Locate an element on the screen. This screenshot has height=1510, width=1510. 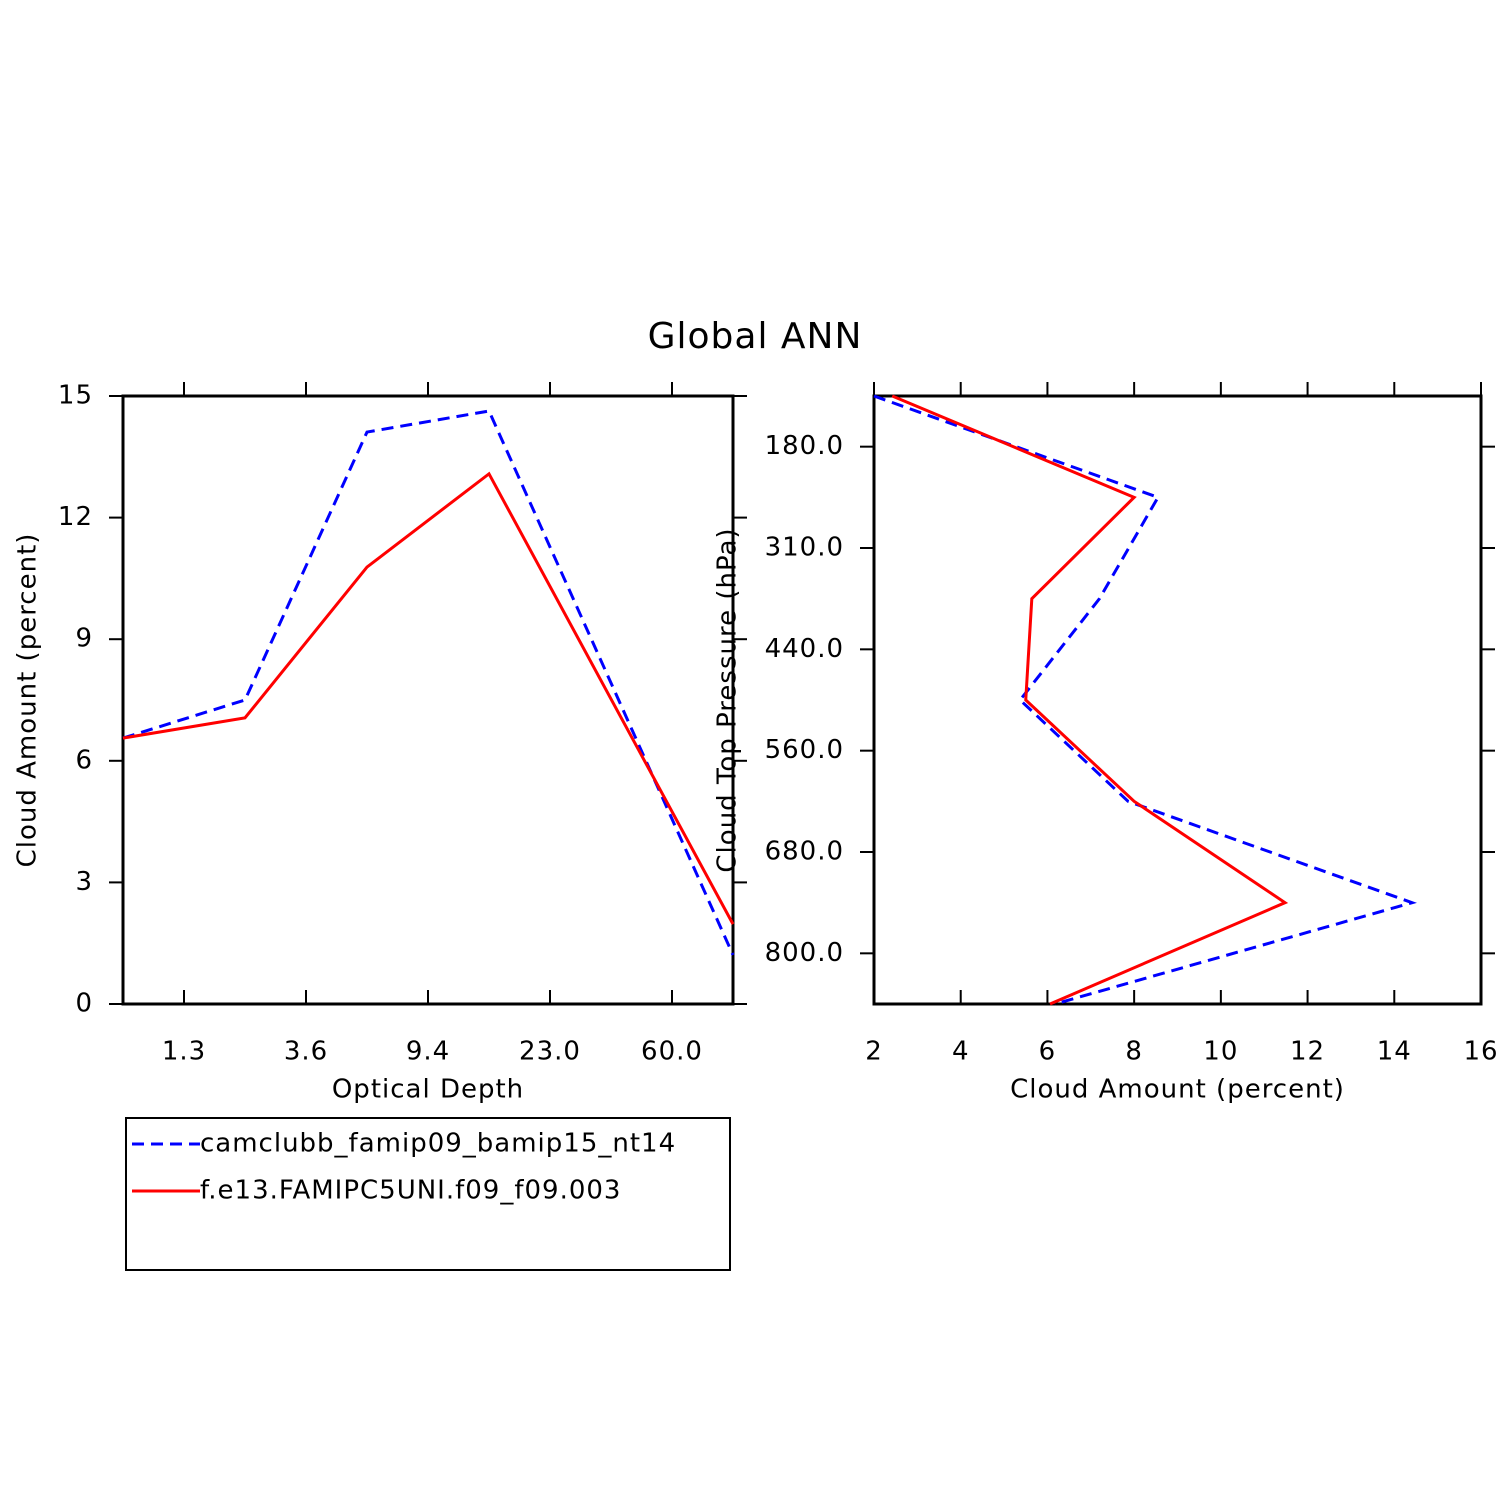
y-tick-label: 310.0 is located at coordinates (804, 548).